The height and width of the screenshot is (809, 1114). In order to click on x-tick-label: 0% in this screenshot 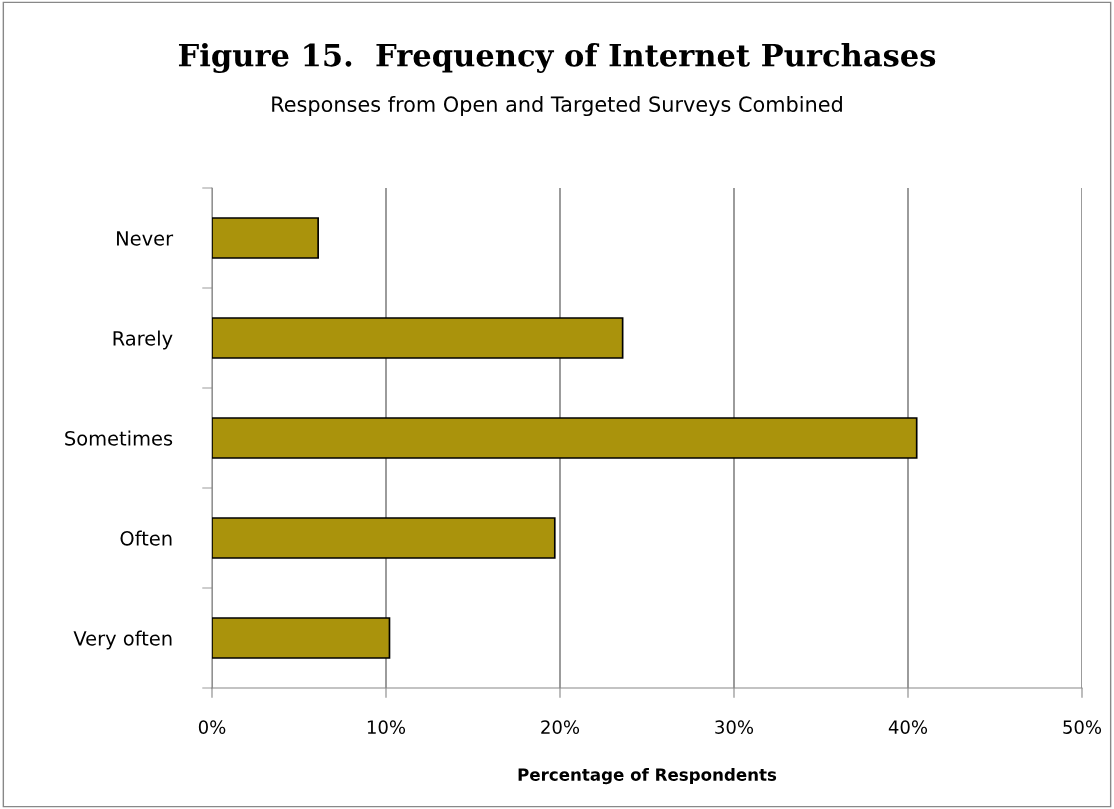, I will do `click(212, 727)`.